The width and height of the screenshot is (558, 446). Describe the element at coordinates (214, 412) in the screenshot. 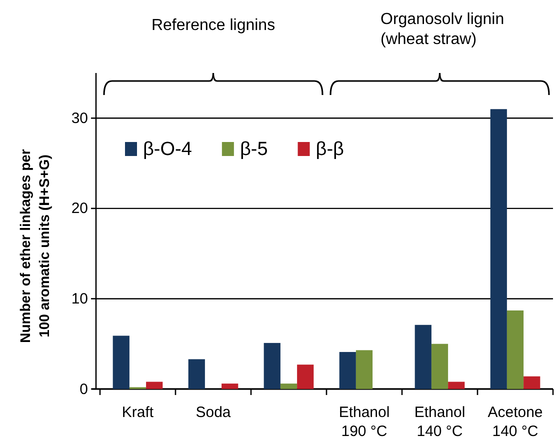

I see `x-tick-label: Soda` at that location.